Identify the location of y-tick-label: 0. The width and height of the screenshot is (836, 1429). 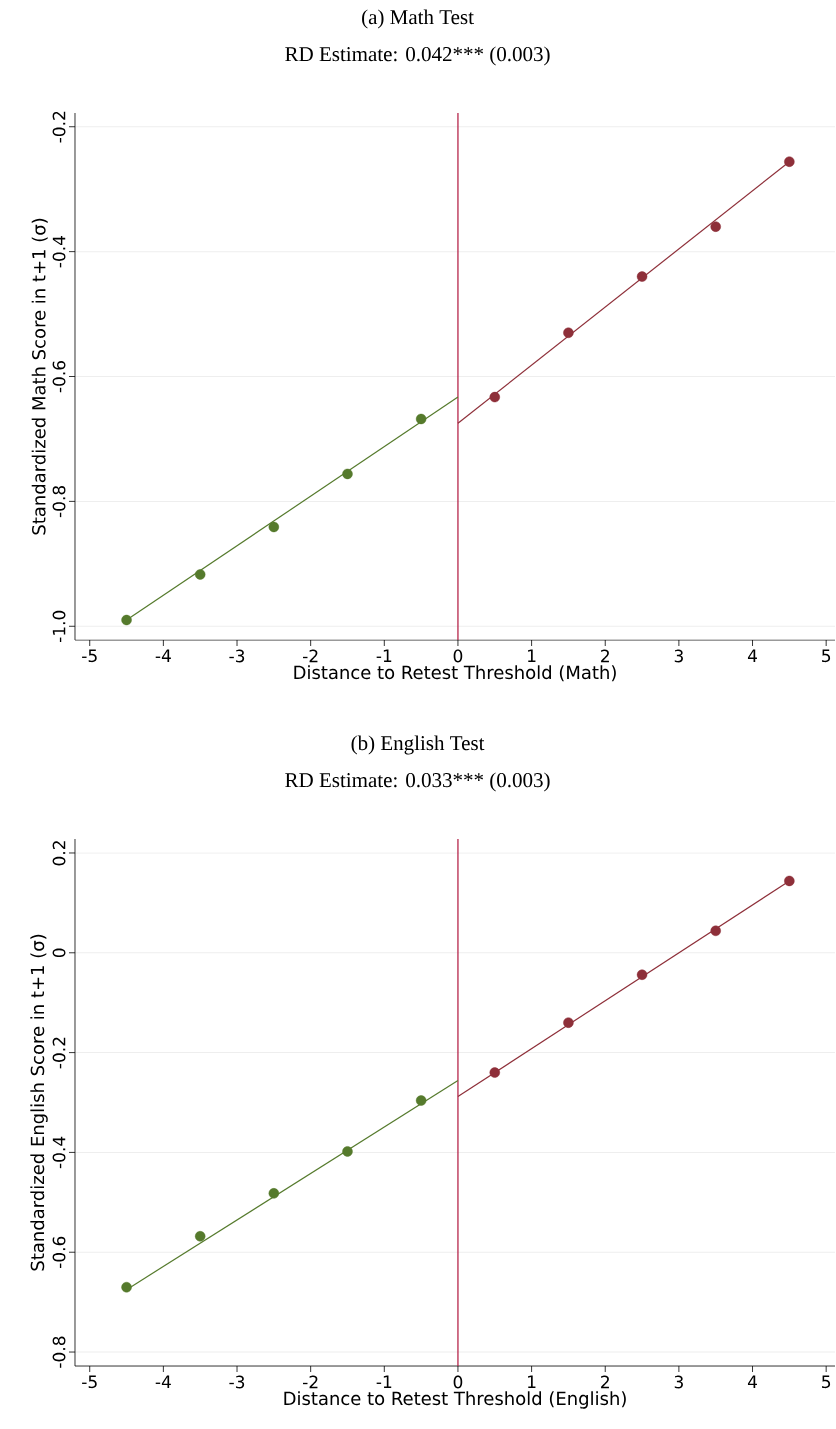
(59, 953).